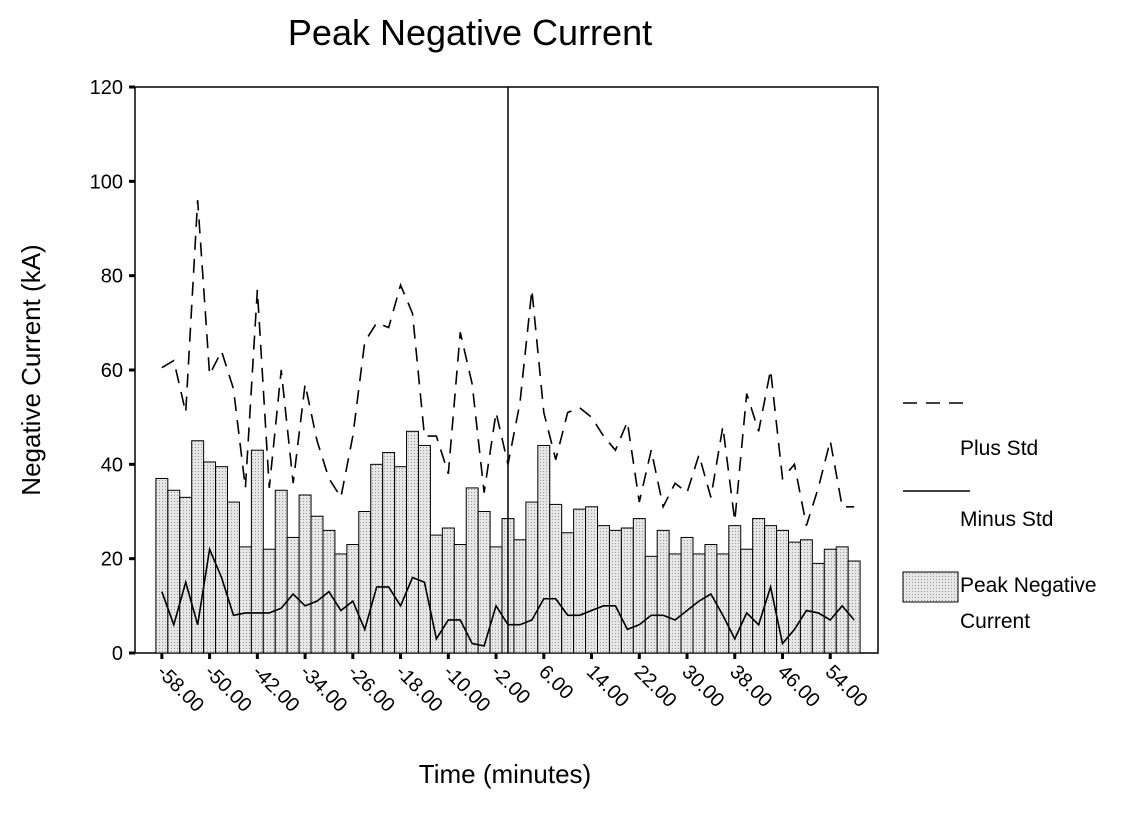  Describe the element at coordinates (112, 465) in the screenshot. I see `y-tick-label: 40` at that location.